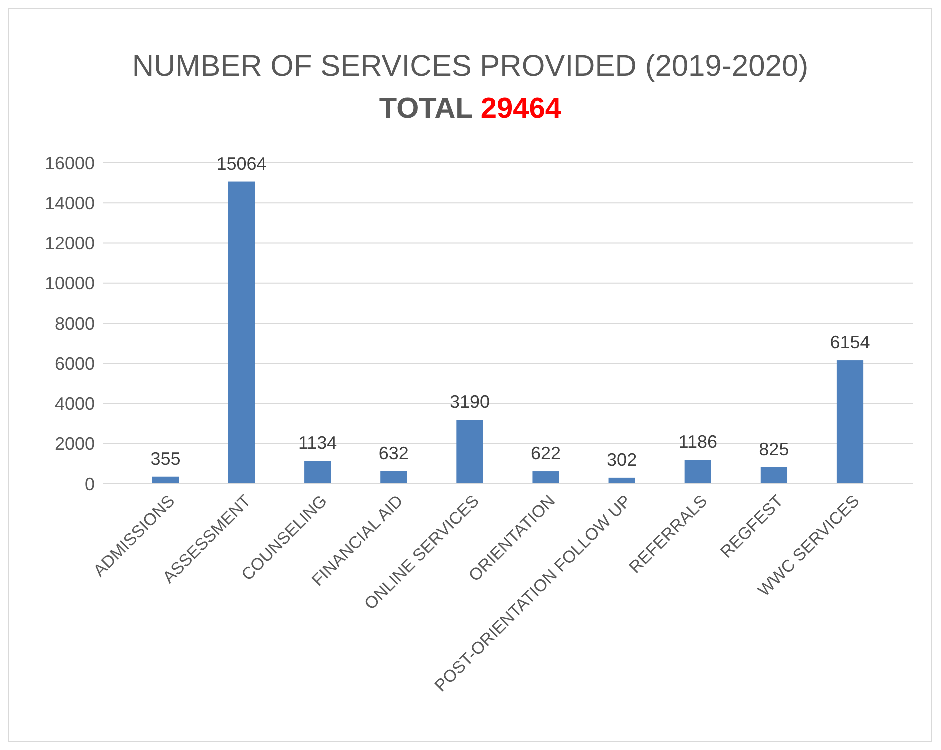 The image size is (941, 750). I want to click on data-label: 1186, so click(698, 442).